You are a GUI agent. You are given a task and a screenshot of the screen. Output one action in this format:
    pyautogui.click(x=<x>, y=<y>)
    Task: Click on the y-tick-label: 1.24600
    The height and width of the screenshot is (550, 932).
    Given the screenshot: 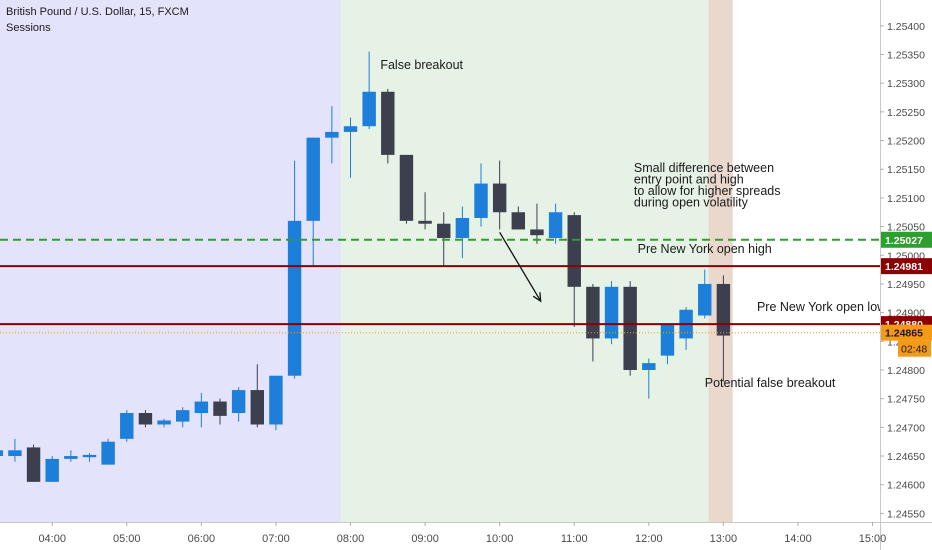 What is the action you would take?
    pyautogui.click(x=906, y=486)
    